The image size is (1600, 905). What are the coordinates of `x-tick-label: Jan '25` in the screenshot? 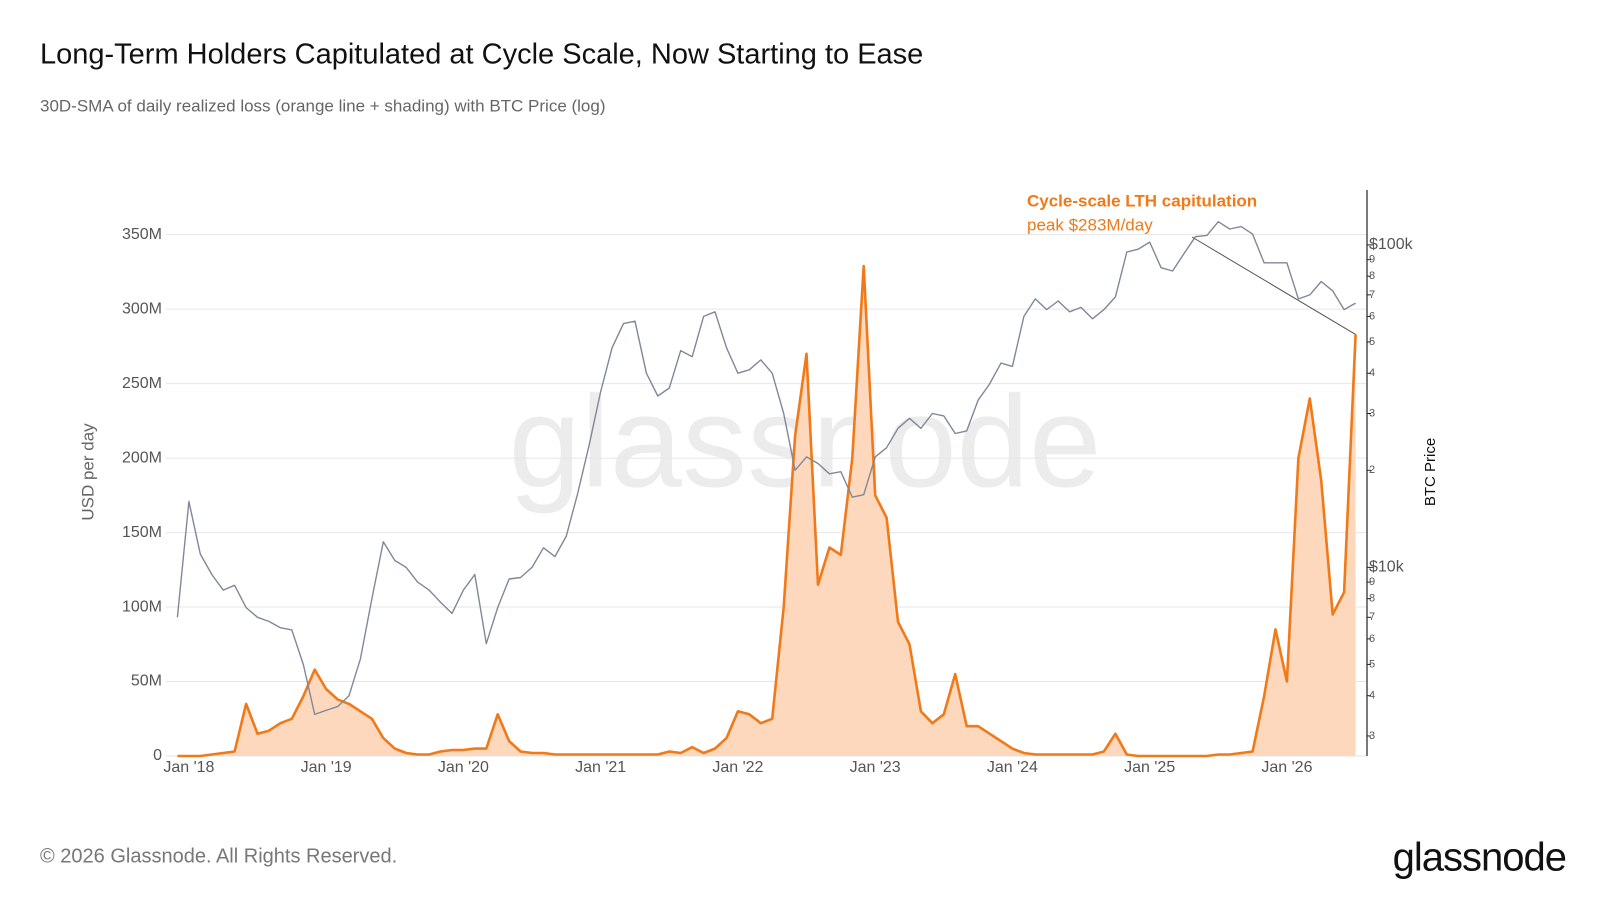 It's located at (1149, 767).